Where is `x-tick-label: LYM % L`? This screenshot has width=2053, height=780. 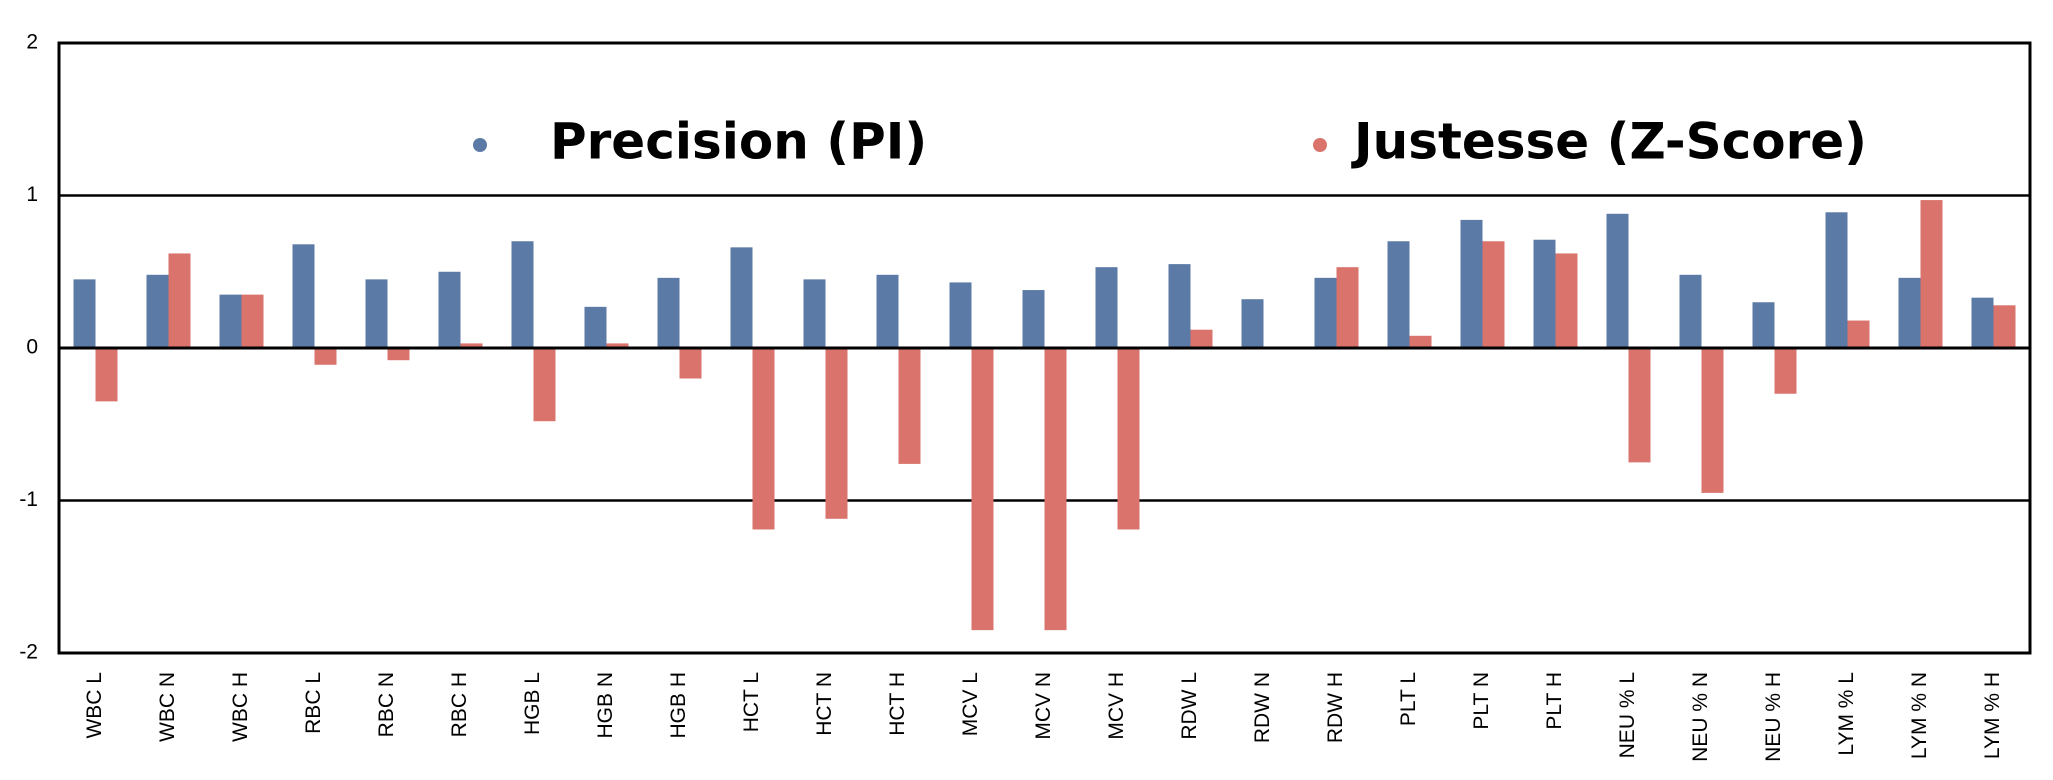
x-tick-label: LYM % L is located at coordinates (1846, 714).